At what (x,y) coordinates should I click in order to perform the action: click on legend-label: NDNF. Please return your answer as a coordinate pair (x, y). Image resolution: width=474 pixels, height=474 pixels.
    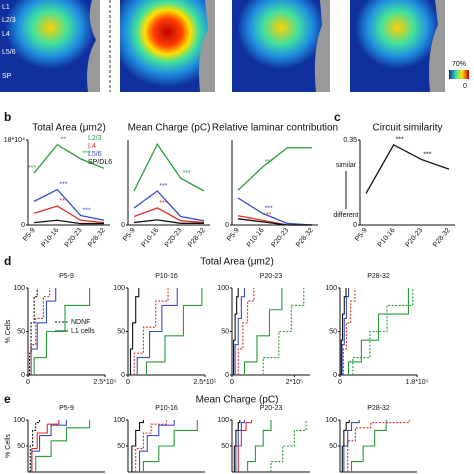
    Looking at the image, I should click on (80, 322).